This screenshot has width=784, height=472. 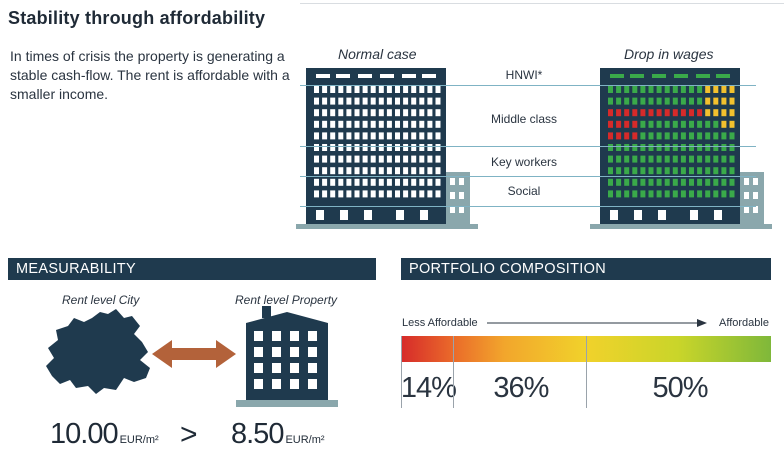 What do you see at coordinates (104, 434) in the screenshot?
I see `city-rent-value: 10.00 EUR/m²` at bounding box center [104, 434].